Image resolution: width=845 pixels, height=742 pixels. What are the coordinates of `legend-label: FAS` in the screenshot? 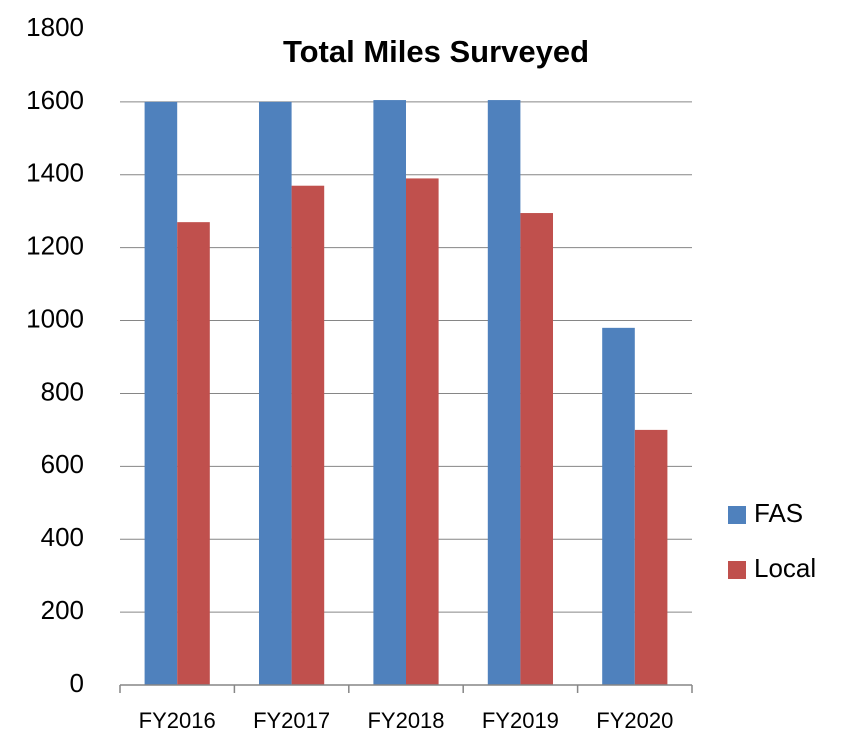 It's located at (778, 513).